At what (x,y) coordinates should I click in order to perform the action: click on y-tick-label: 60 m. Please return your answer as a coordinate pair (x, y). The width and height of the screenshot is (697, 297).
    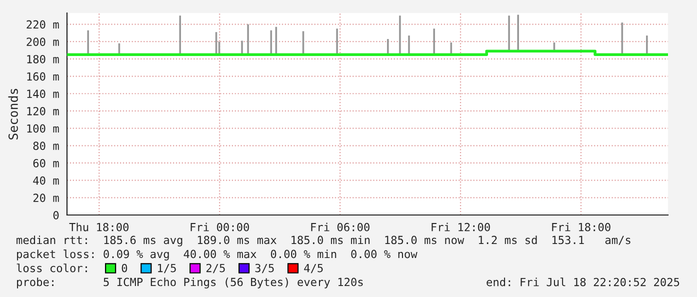
    Looking at the image, I should click on (46, 163).